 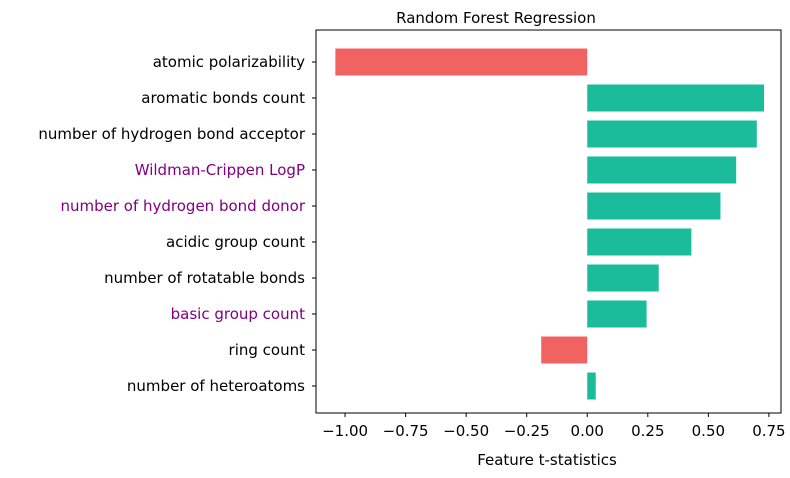 I want to click on category-label: basic group count, so click(x=238, y=314).